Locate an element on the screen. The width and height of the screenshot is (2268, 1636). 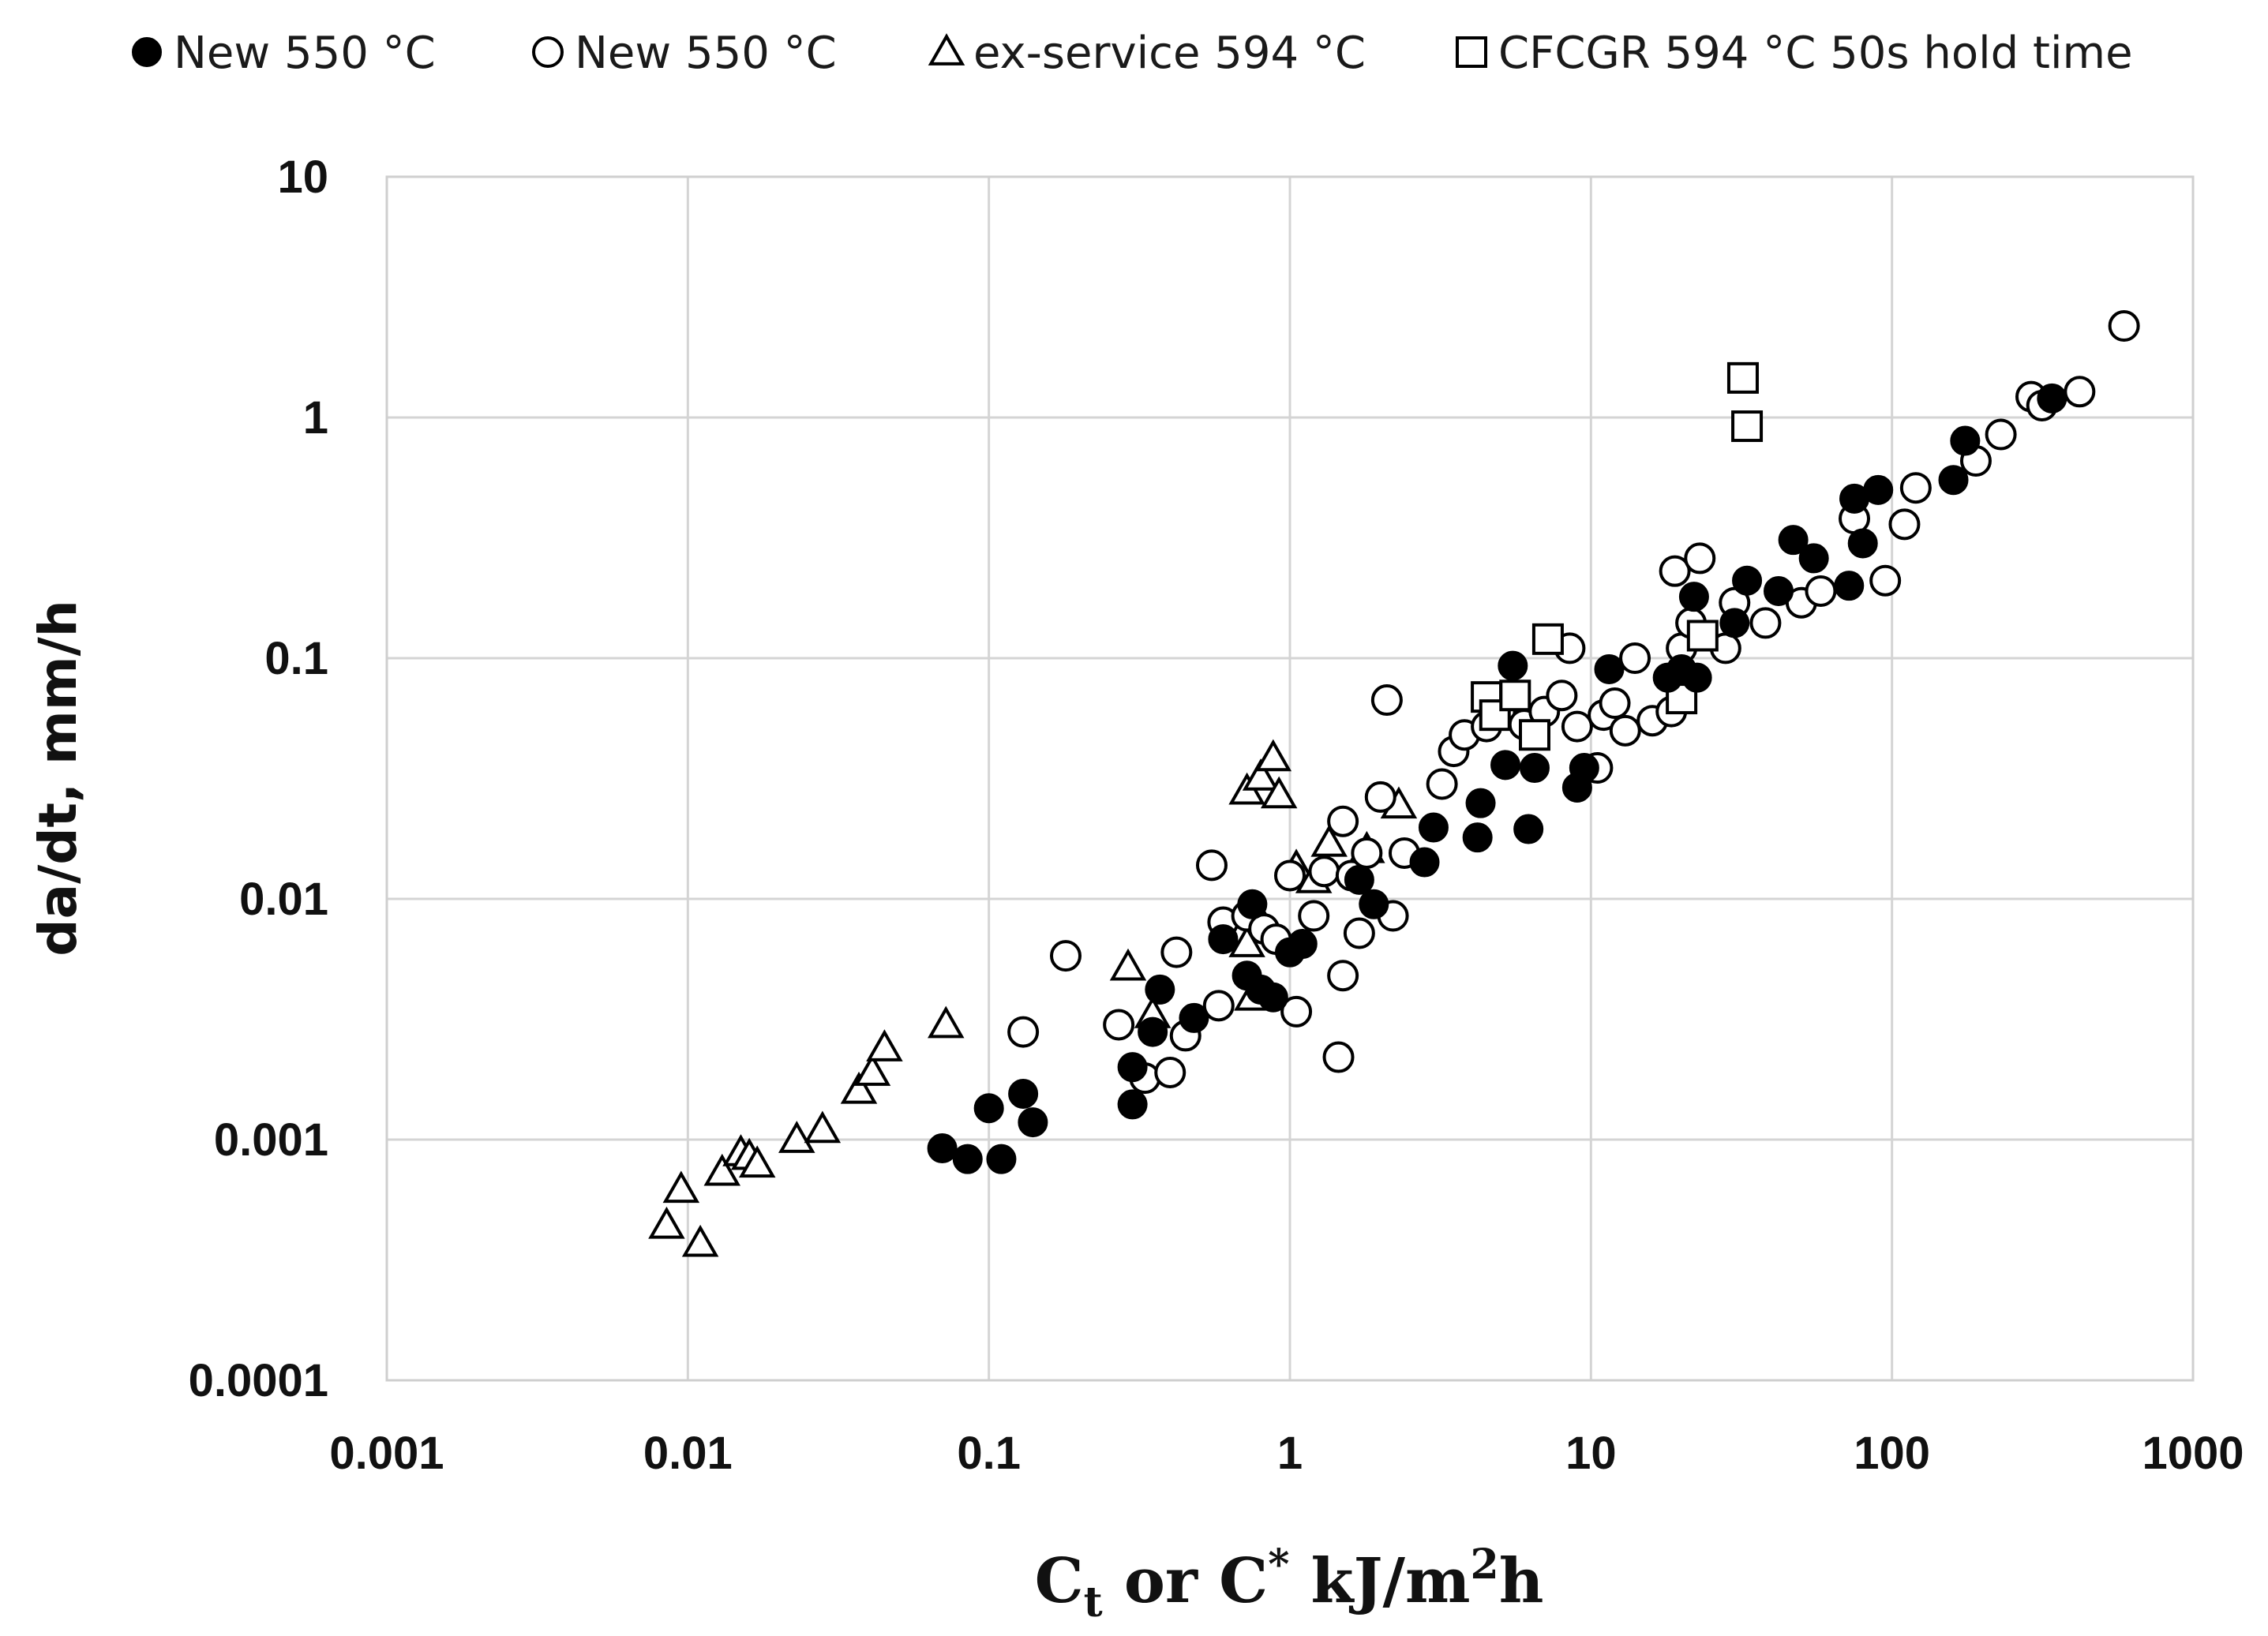
y-tick-label: 0.0001 is located at coordinates (258, 1380).